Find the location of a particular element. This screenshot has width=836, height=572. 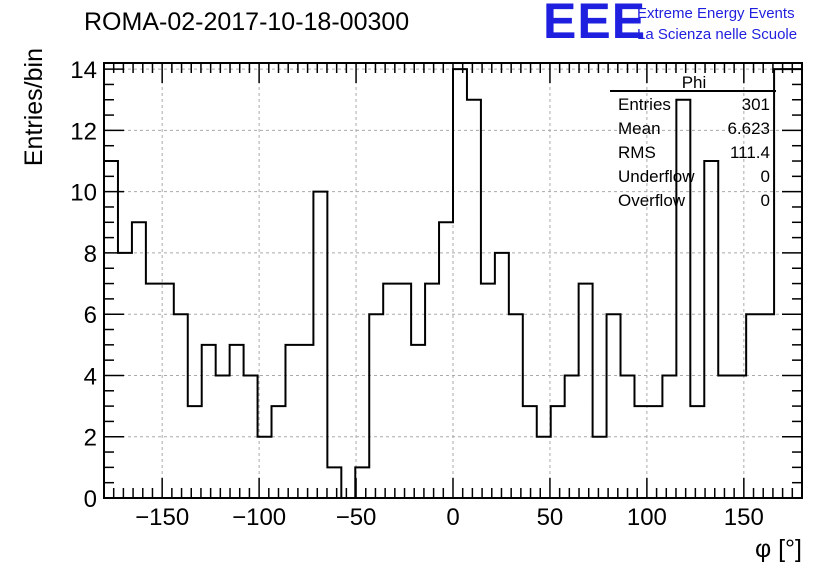

x-tick-label: −50 is located at coordinates (356, 517).